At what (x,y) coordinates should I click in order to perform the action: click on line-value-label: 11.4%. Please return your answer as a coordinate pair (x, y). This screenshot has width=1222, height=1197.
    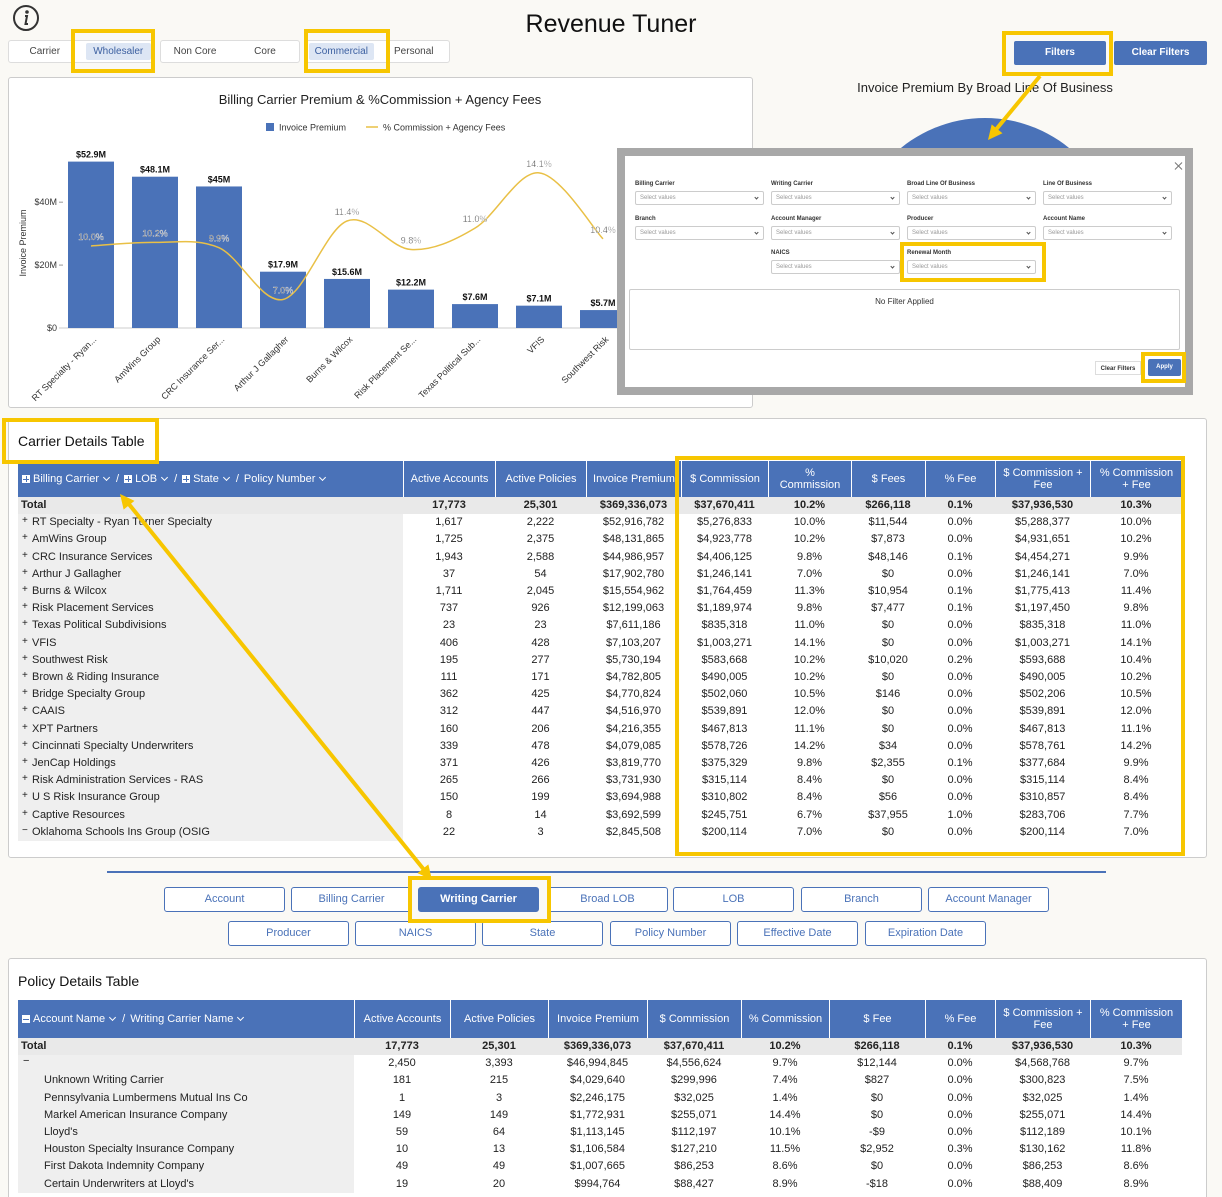
    Looking at the image, I should click on (347, 212).